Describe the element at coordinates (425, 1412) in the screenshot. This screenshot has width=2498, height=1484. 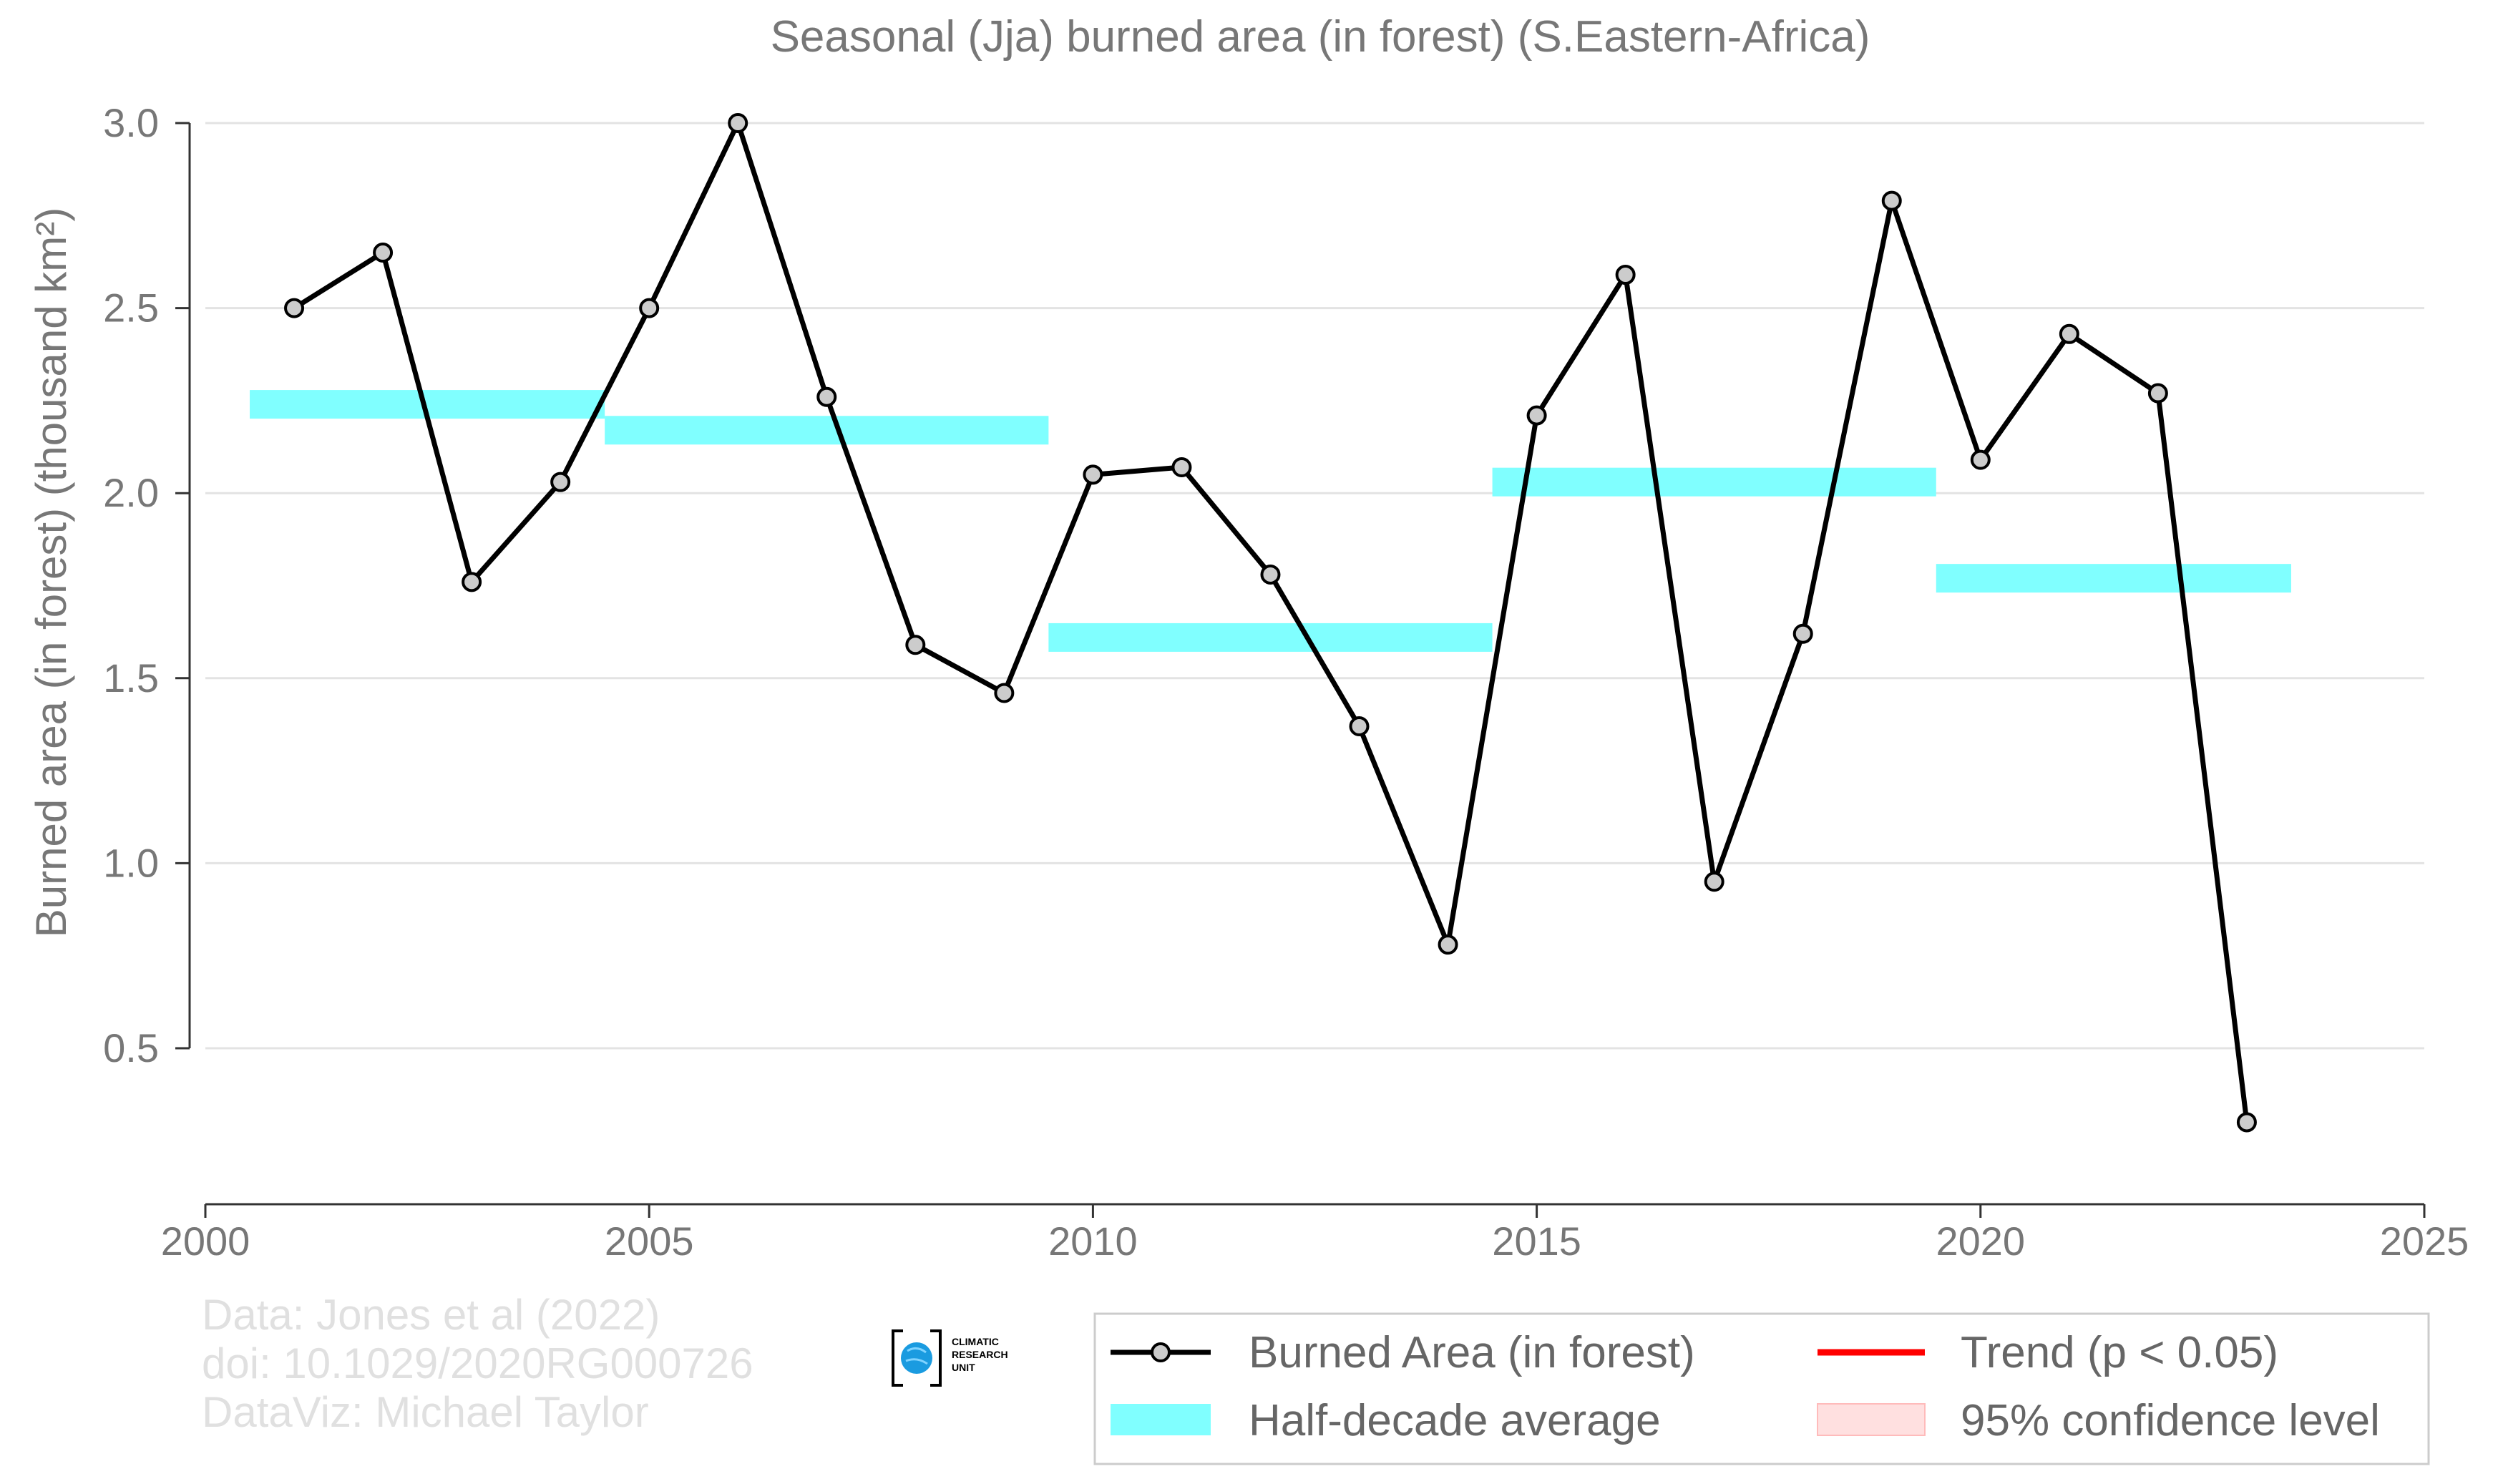
I see `credit-line-3: DataViz: Michael Taylor` at that location.